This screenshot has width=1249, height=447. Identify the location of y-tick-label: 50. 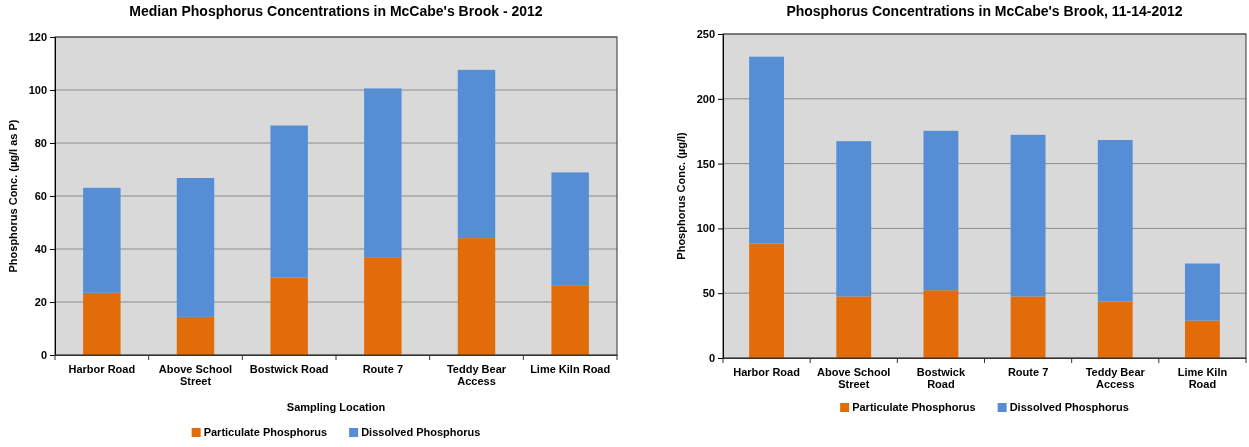
(708, 293).